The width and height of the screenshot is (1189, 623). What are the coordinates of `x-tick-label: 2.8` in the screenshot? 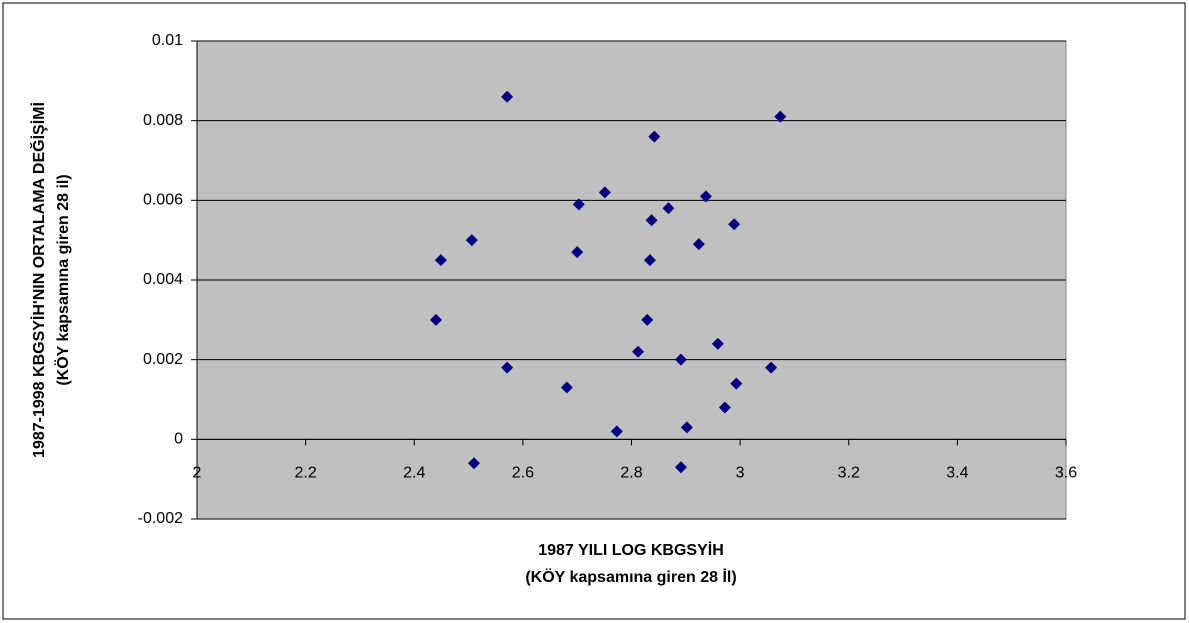 It's located at (631, 473).